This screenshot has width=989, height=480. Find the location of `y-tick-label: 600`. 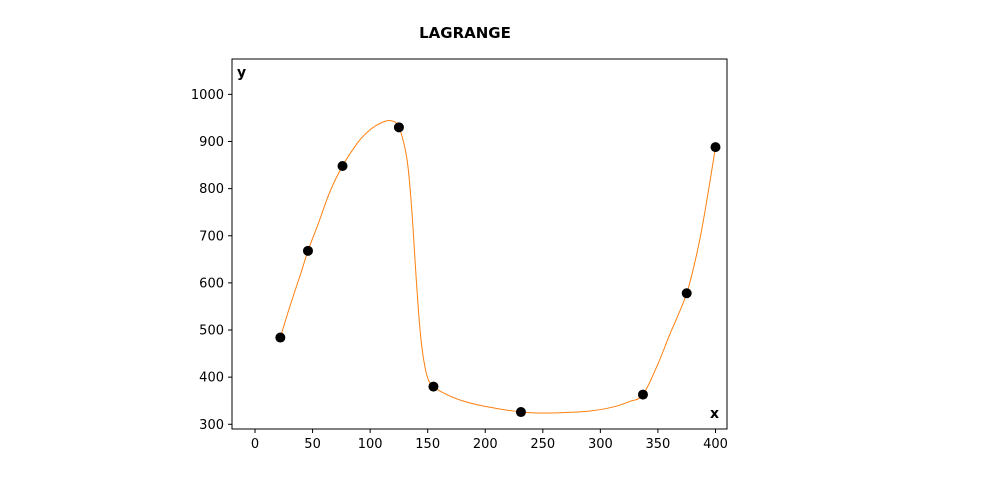

y-tick-label: 600 is located at coordinates (211, 283).